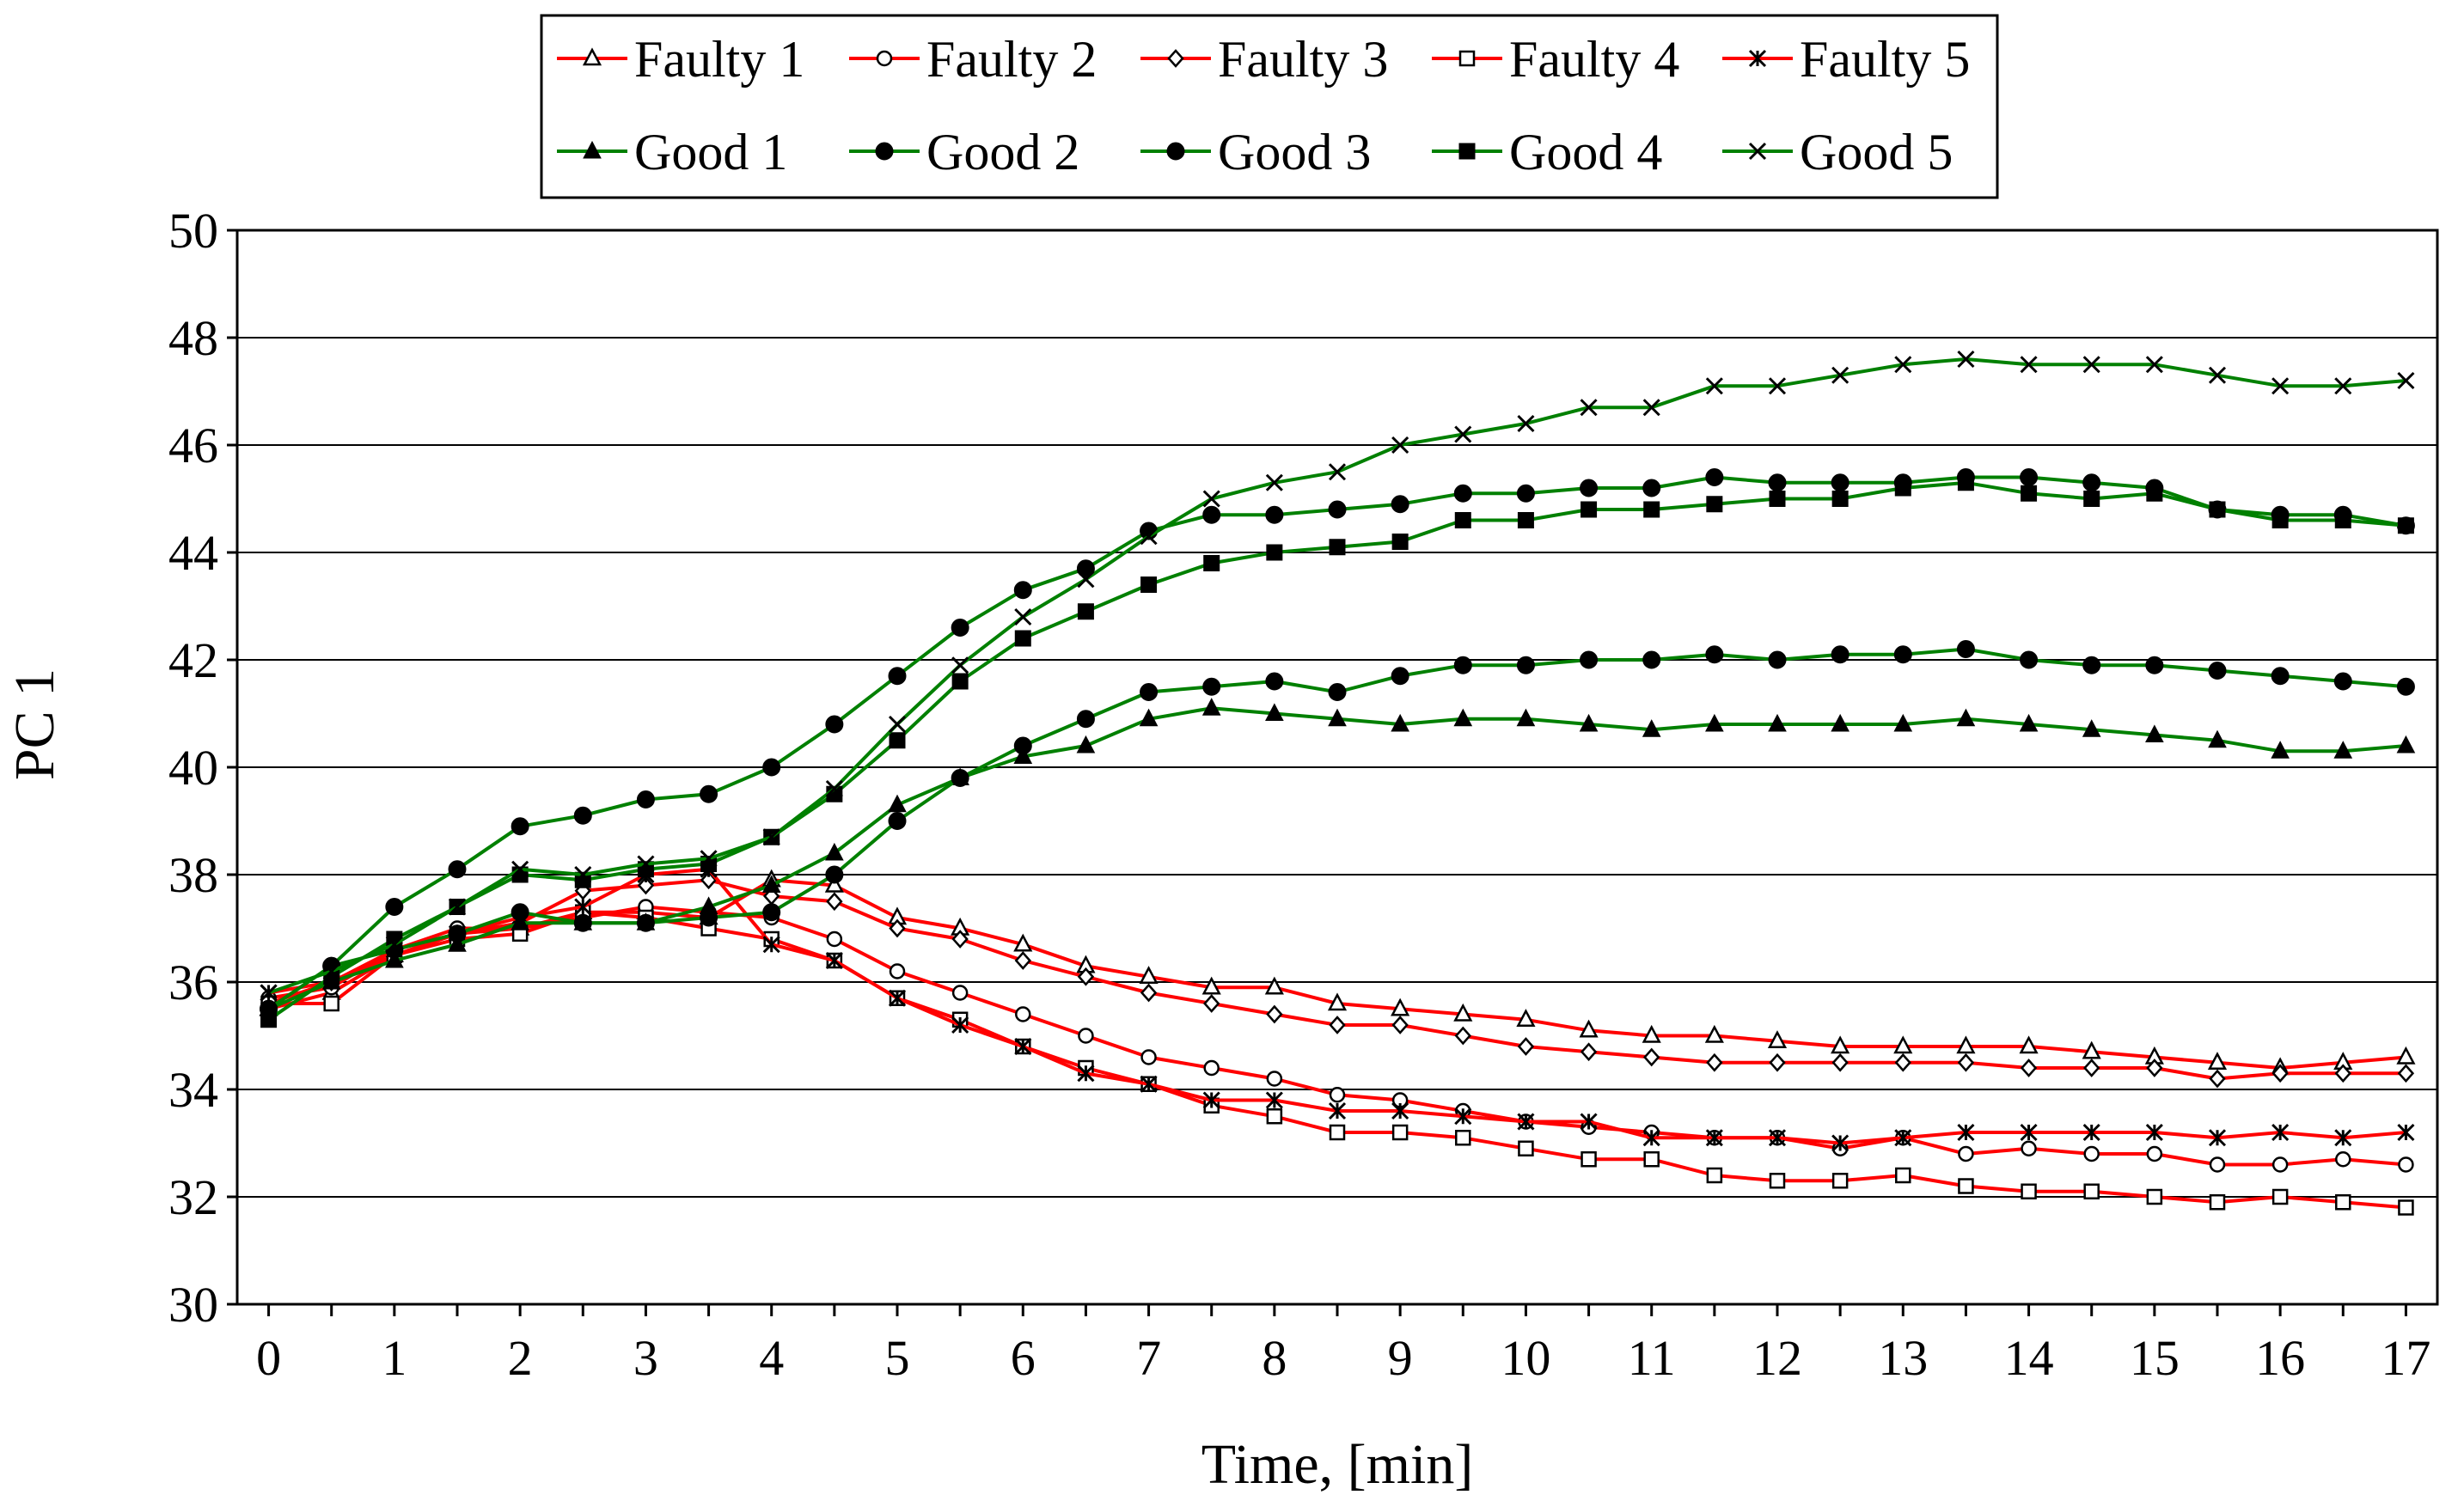 Image resolution: width=2464 pixels, height=1507 pixels. What do you see at coordinates (1303, 59) in the screenshot?
I see `legend-label: Faulty 3` at bounding box center [1303, 59].